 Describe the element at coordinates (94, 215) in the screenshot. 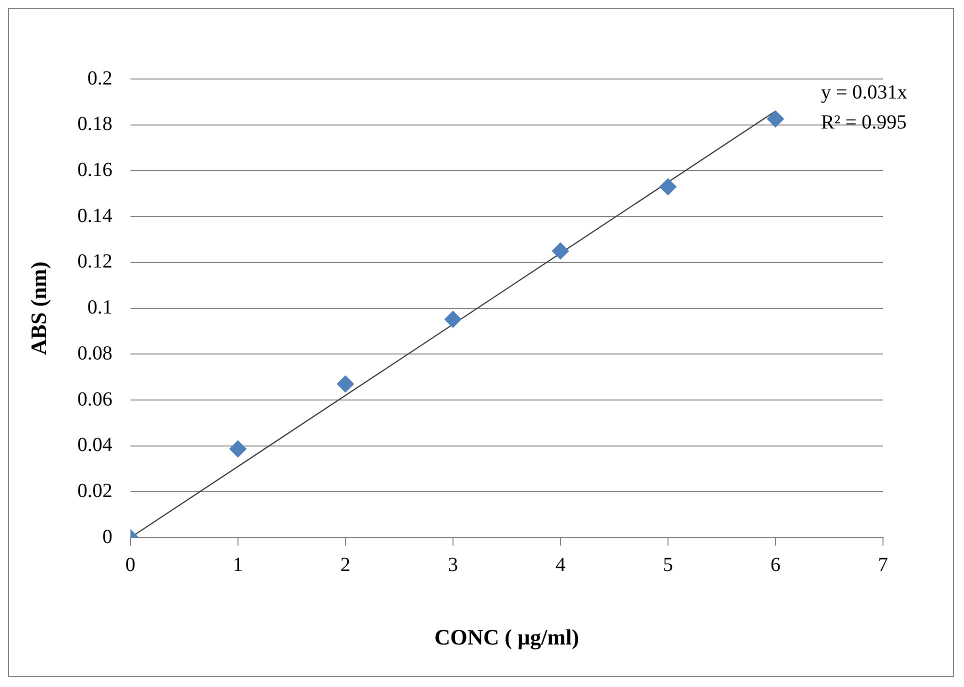

I see `y-tick-label: 0.14` at that location.